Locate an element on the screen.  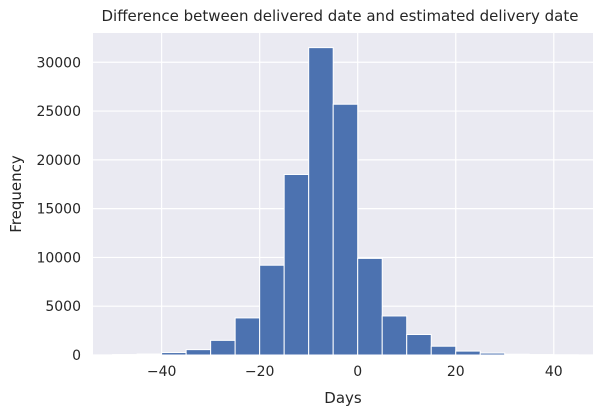
x-tick-label: 40 is located at coordinates (554, 372).